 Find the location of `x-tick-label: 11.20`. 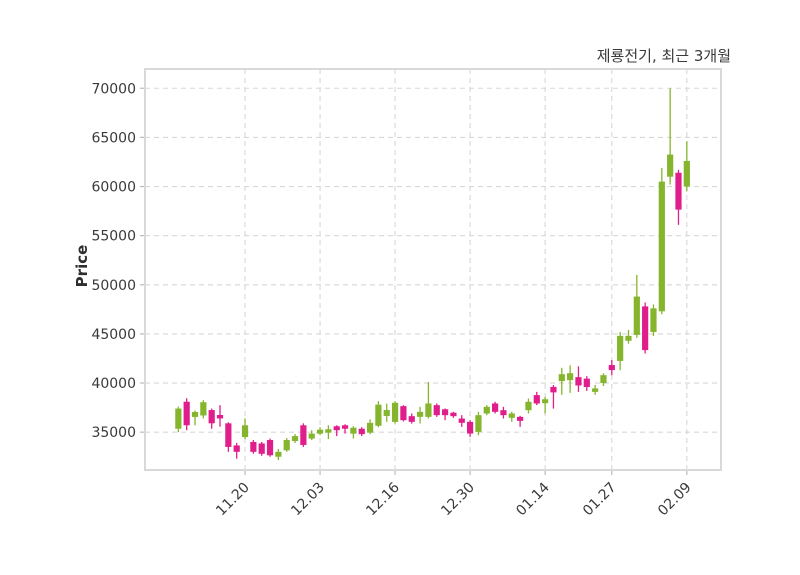

x-tick-label: 11.20 is located at coordinates (233, 500).